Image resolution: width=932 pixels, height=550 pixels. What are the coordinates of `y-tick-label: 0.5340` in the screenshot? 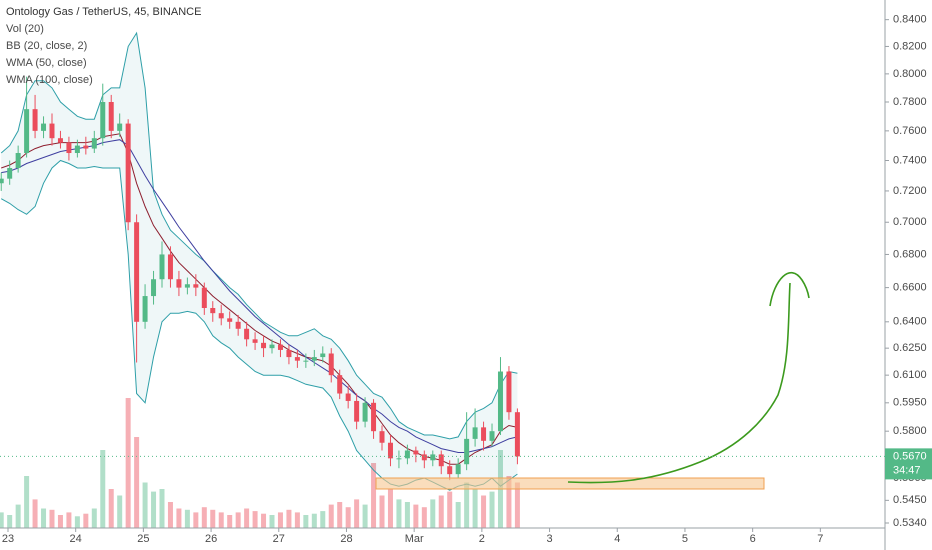 It's located at (910, 523).